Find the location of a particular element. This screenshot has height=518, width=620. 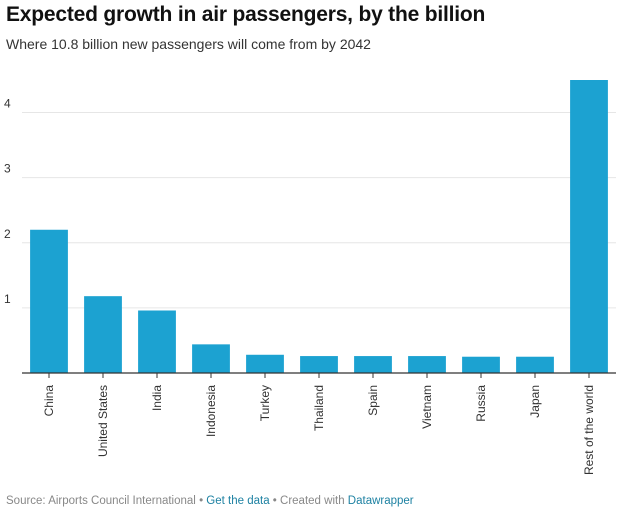

y-tick-label: 4 is located at coordinates (7, 104).